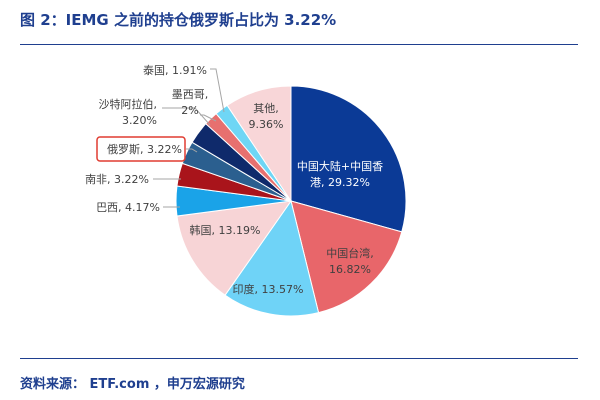 Image resolution: width=600 pixels, height=400 pixels. What do you see at coordinates (144, 149) in the screenshot?
I see `slice-label: 俄罗斯, 3.22%` at bounding box center [144, 149].